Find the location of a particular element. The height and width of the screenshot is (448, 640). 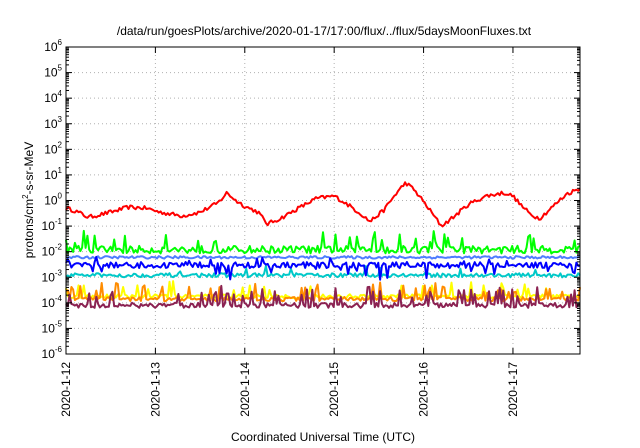

y-tick-label: 10⁻⁵ is located at coordinates (52, 327).